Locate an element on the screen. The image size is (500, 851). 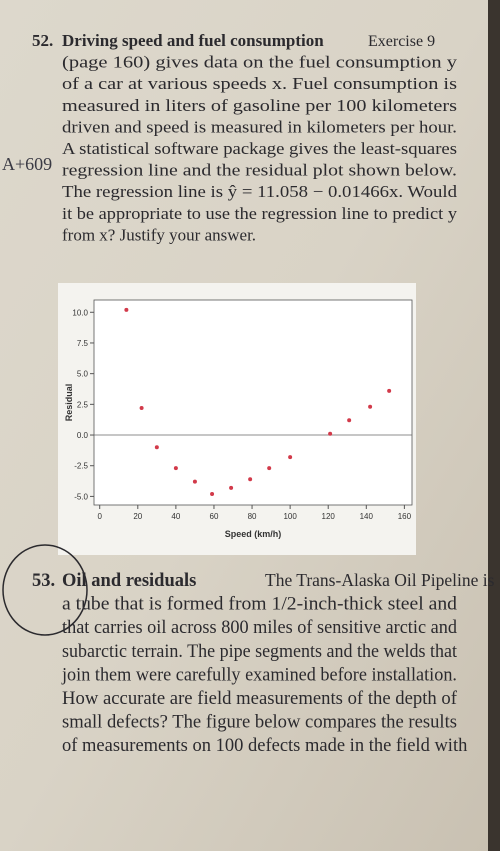
handwritten-circle is located at coordinates (45, 590).